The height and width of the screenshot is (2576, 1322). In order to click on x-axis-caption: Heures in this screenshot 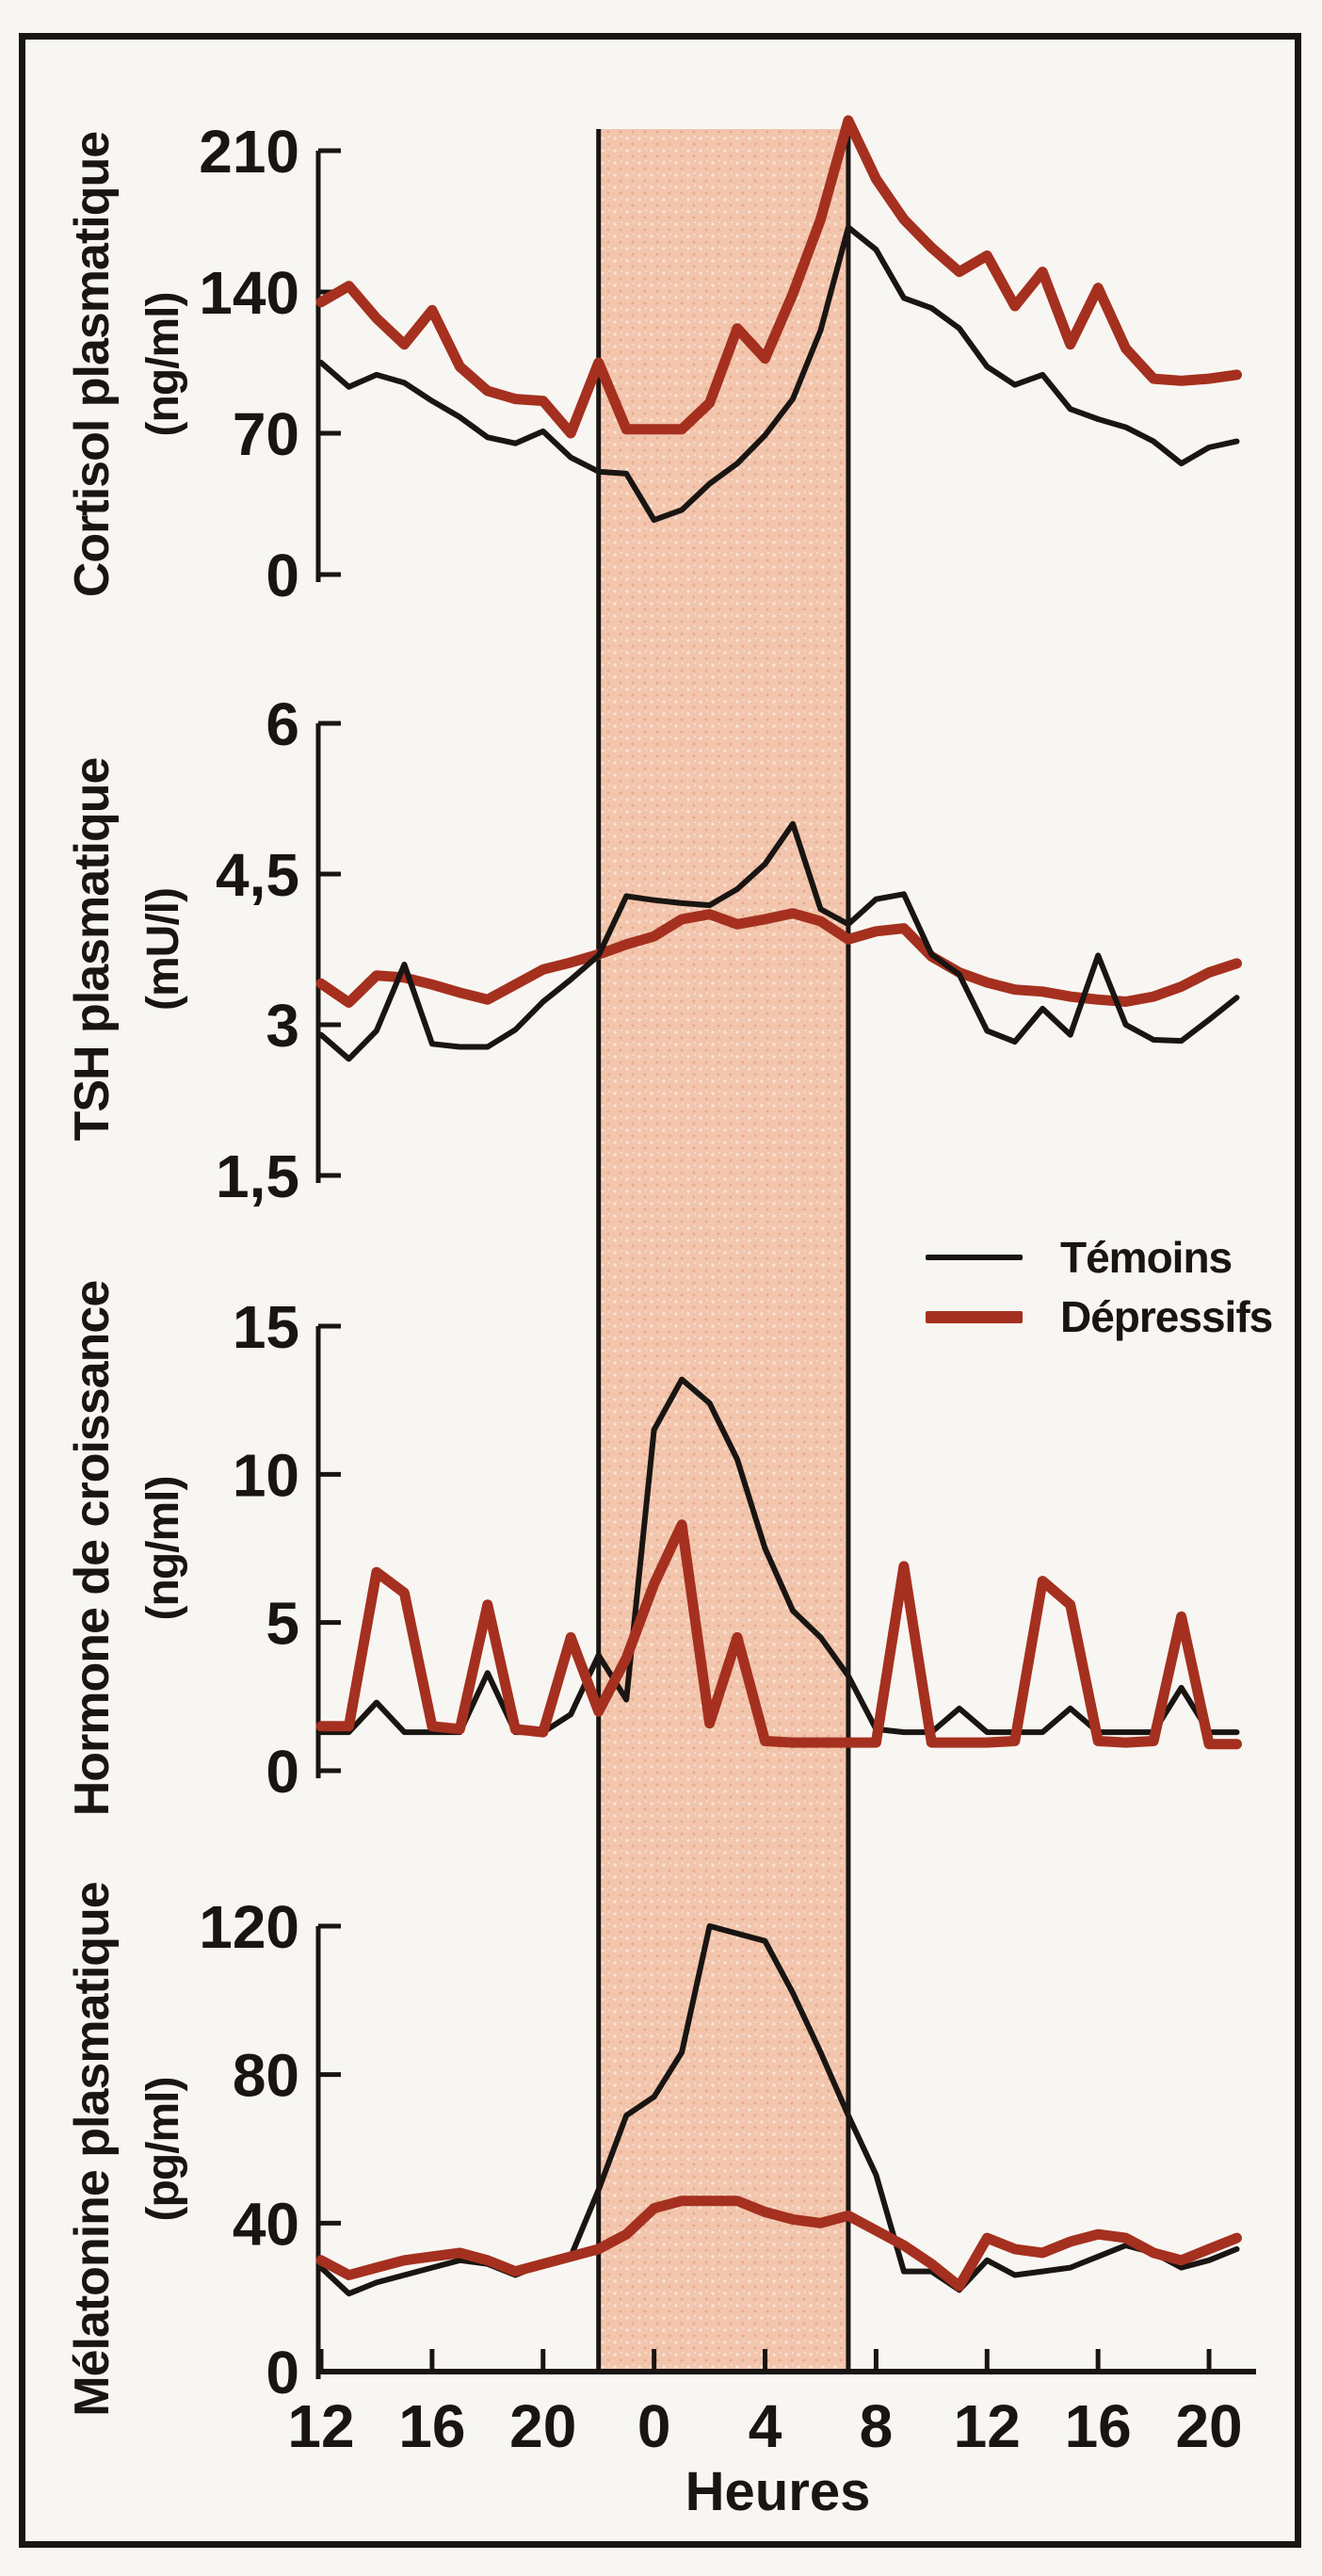, I will do `click(778, 2491)`.